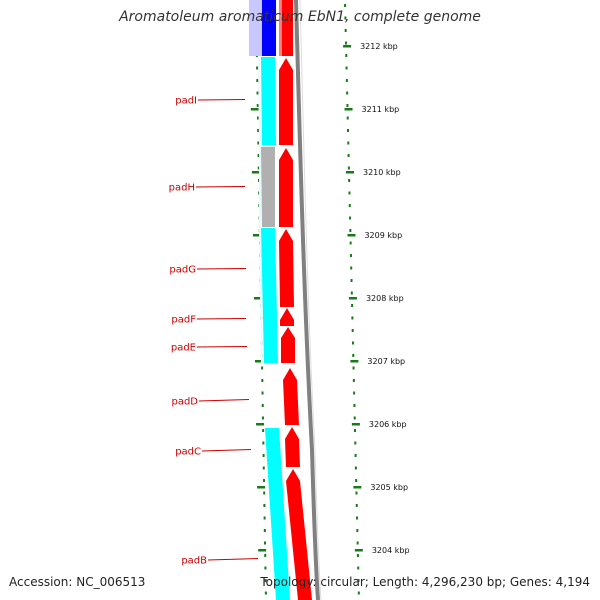 The image size is (600, 600). I want to click on gene-label-padB: padB, so click(194, 561).